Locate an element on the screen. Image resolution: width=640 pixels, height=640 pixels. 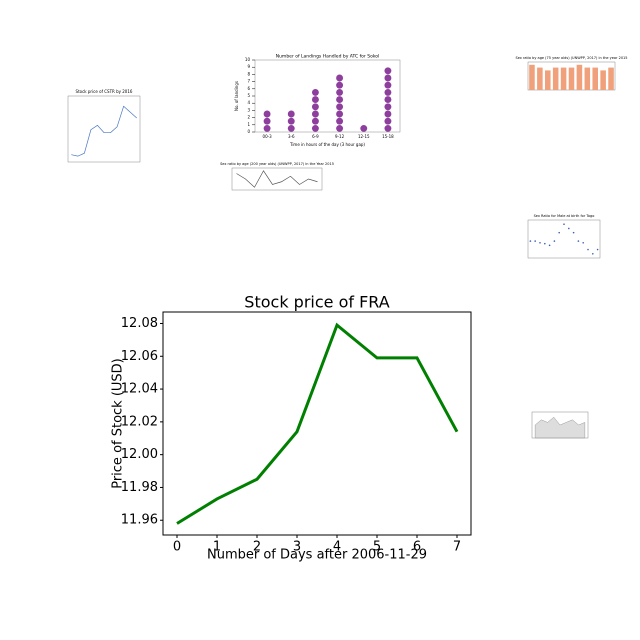
y-axis-label: No. of landings is located at coordinates (236, 96).